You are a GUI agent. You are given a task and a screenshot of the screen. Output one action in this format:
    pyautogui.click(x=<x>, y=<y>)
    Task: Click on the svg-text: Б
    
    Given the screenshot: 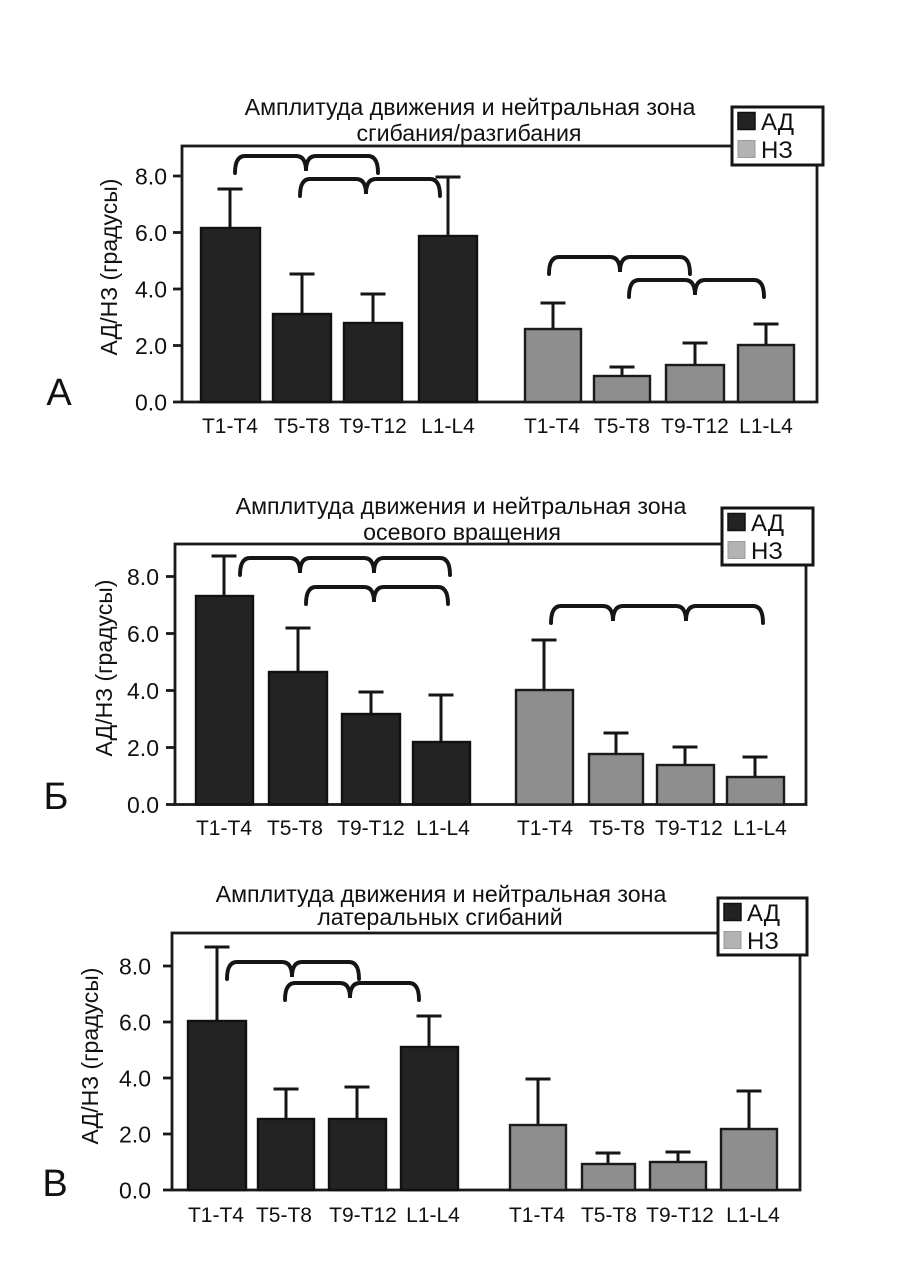 What is the action you would take?
    pyautogui.click(x=56, y=797)
    